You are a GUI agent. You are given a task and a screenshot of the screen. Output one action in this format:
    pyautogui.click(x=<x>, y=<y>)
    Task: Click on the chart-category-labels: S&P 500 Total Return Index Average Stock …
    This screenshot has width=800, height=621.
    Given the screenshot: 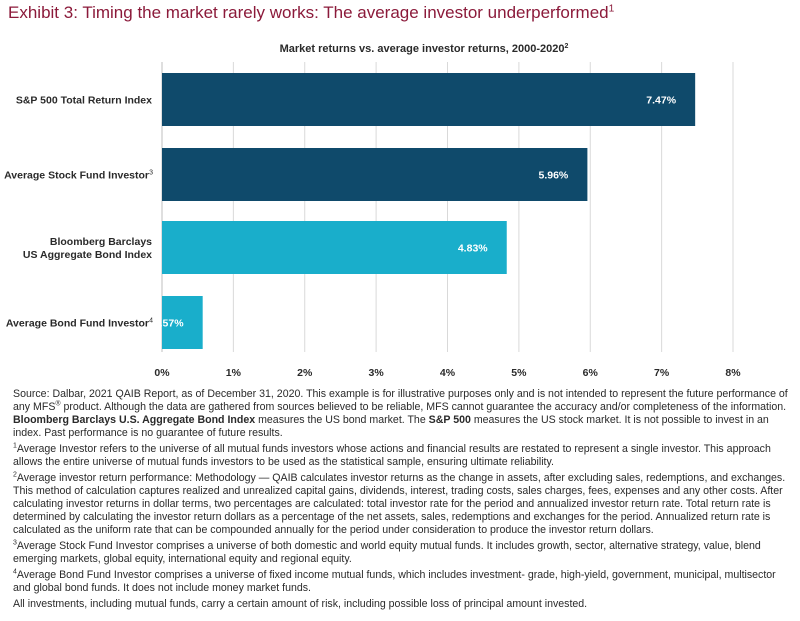 What is the action you would take?
    pyautogui.click(x=78, y=212)
    